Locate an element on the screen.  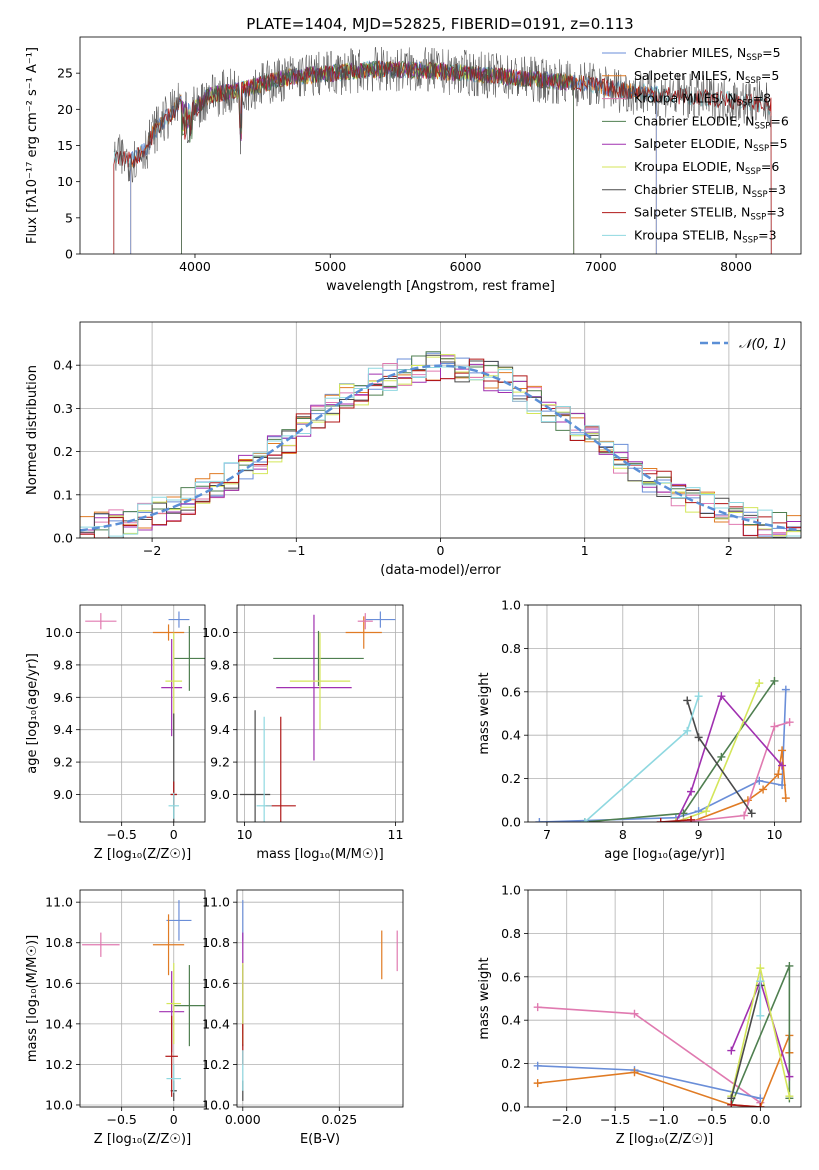
legend-label: Chabrier ELODIE, NSSP=6 is located at coordinates (711, 122).